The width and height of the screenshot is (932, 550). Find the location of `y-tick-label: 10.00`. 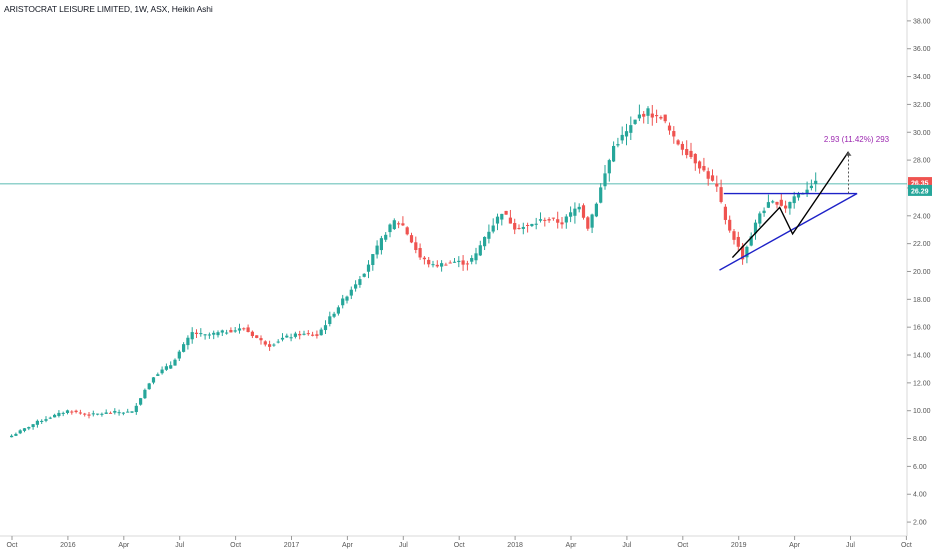

y-tick-label: 10.00 is located at coordinates (922, 411).